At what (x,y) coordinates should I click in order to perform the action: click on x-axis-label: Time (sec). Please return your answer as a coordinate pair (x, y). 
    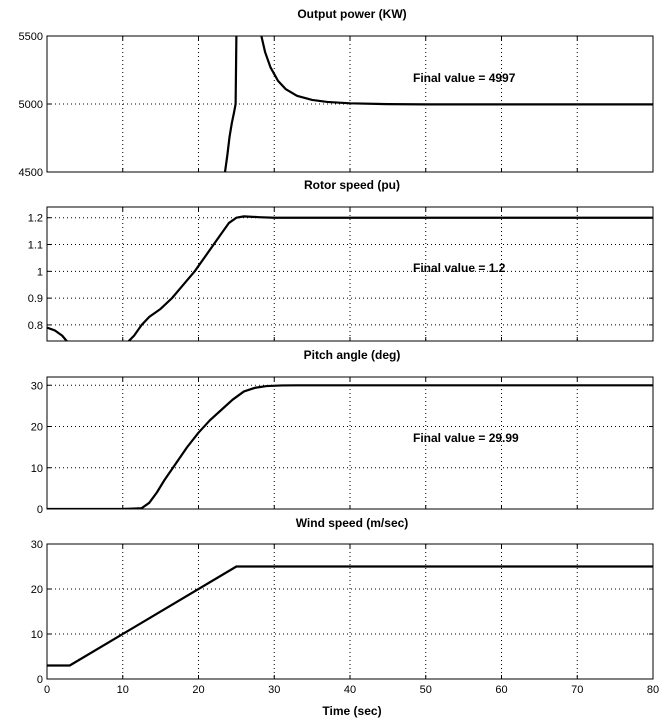
    Looking at the image, I should click on (351, 711).